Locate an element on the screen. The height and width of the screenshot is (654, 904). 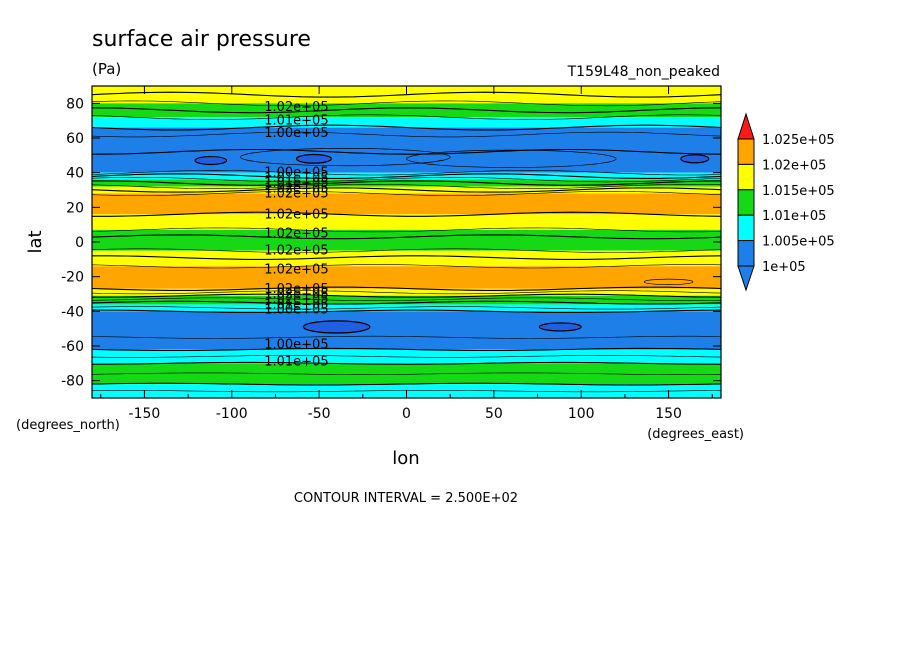
x-axis-label: lon is located at coordinates (405, 458).